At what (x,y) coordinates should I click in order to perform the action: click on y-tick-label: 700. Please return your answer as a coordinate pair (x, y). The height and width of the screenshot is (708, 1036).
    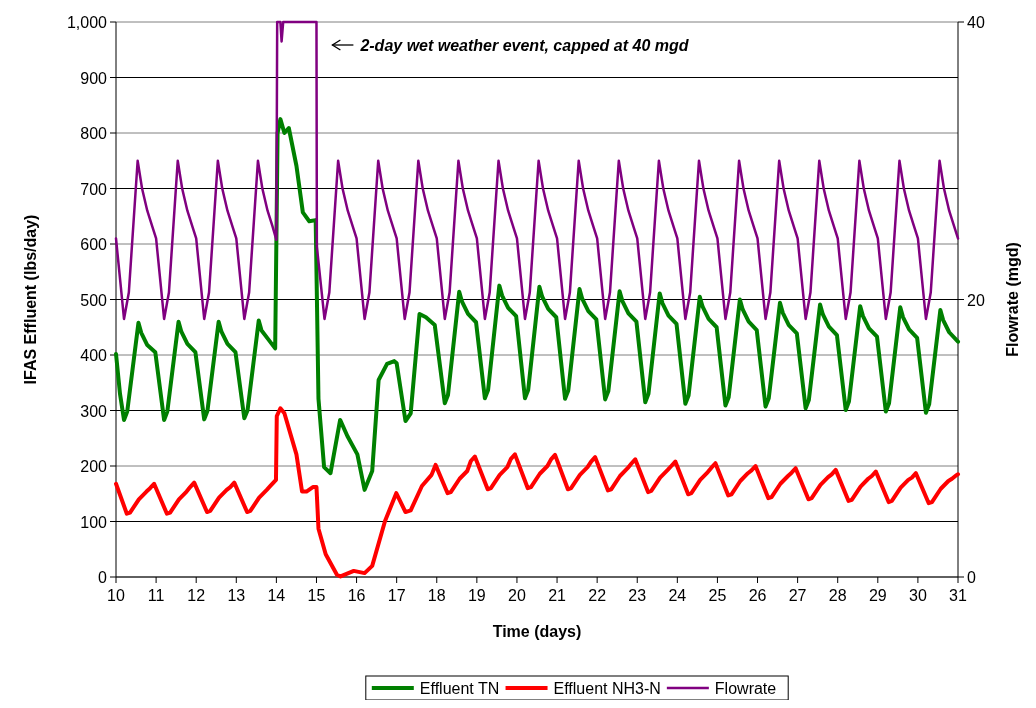
    Looking at the image, I should click on (94, 189).